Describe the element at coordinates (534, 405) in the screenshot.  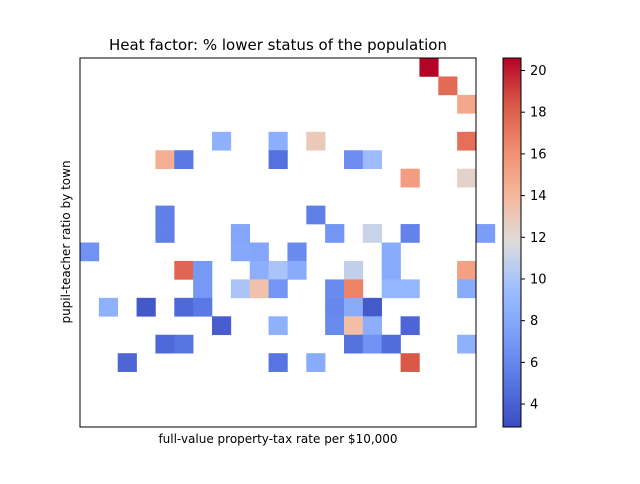
I see `colorbar-tick-label: 4` at that location.